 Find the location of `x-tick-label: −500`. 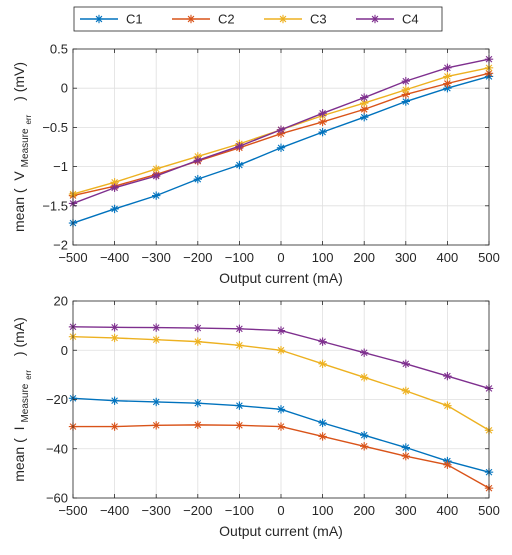

x-tick-label: −500 is located at coordinates (72, 510).